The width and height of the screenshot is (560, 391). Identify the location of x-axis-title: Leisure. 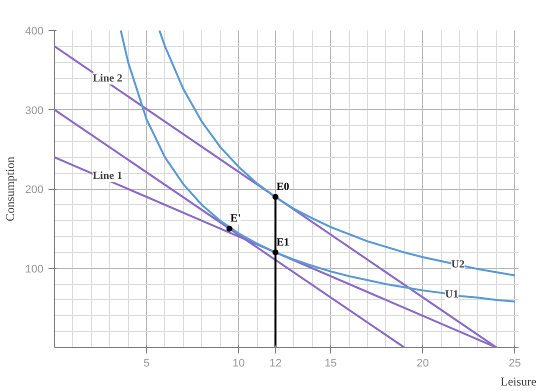
(518, 381).